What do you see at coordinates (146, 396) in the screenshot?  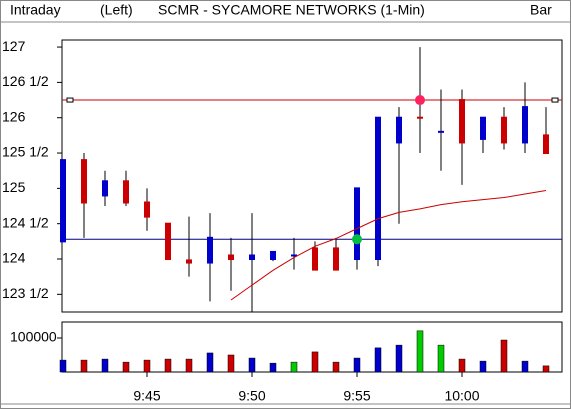 I see `x-tick-label: 9:45` at bounding box center [146, 396].